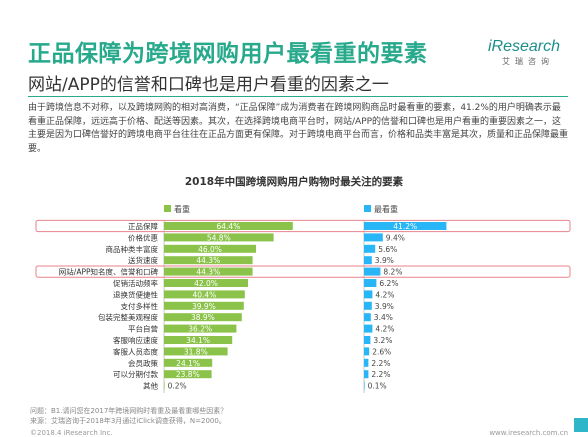 This screenshot has height=437, width=588. I want to click on bar-look-at-label: 42.0%, so click(206, 283).